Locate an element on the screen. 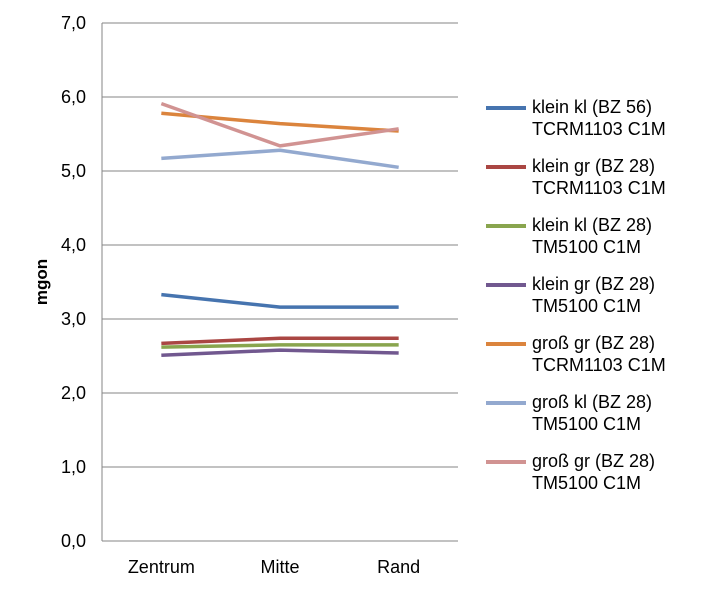 The image size is (708, 591). legend-label: groß gr (BZ 28) TM5100 C1M is located at coordinates (593, 472).